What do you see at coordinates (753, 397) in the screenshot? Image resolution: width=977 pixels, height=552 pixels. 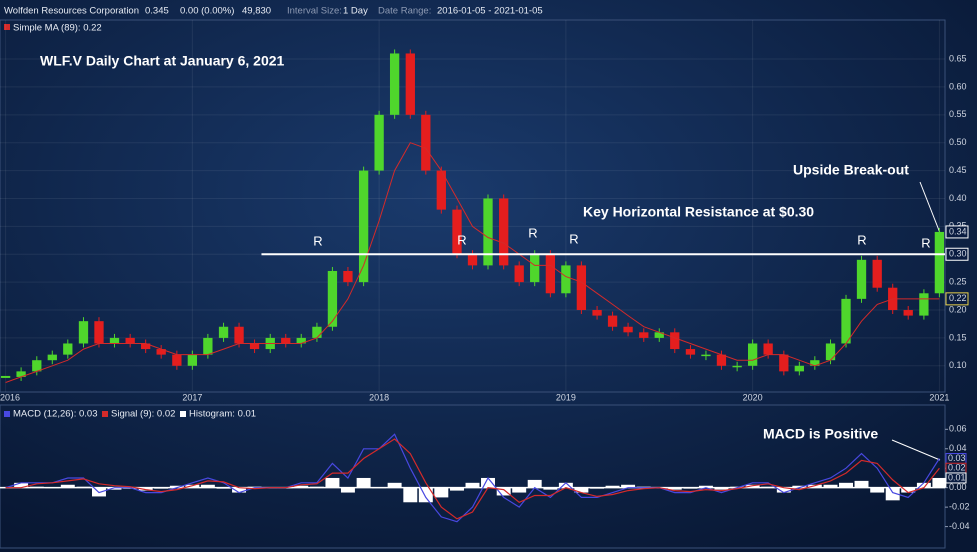 I see `x-tick-label: 2020` at bounding box center [753, 397].